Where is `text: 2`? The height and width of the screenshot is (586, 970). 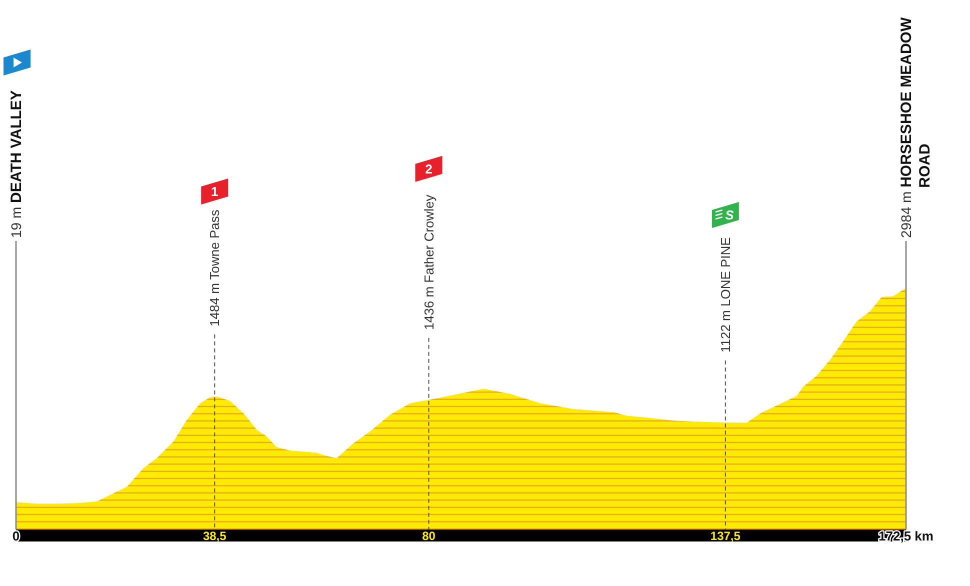
text: 2 is located at coordinates (428, 168).